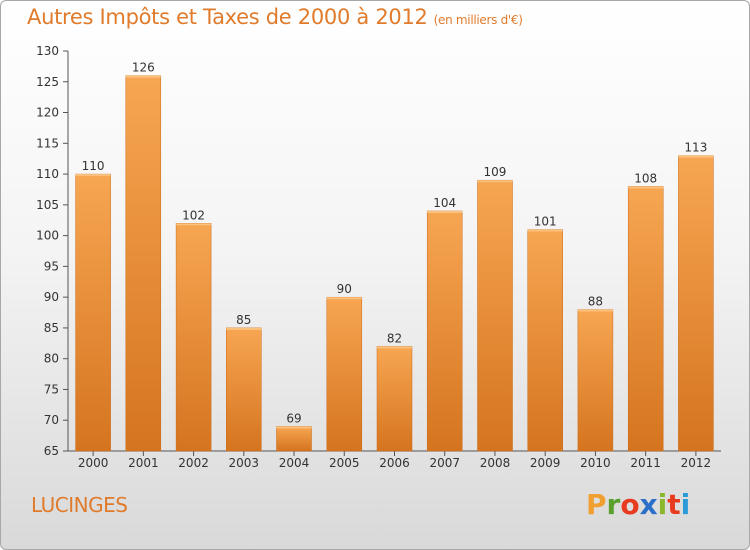 The width and height of the screenshot is (750, 550). I want to click on bar-2002, so click(193, 337).